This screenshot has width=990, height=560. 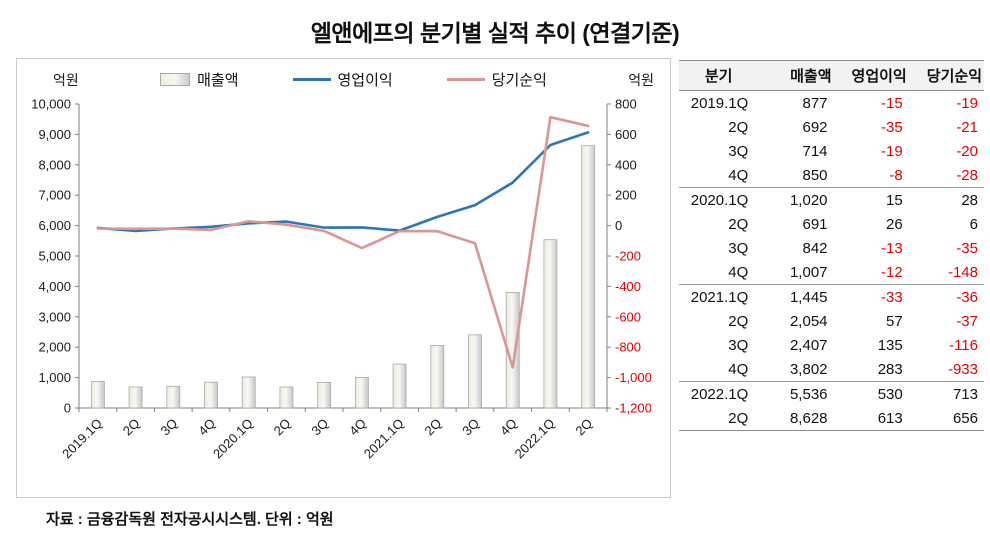 What do you see at coordinates (831, 369) in the screenshot?
I see `table-row: 4Q 3,802 283 -933` at bounding box center [831, 369].